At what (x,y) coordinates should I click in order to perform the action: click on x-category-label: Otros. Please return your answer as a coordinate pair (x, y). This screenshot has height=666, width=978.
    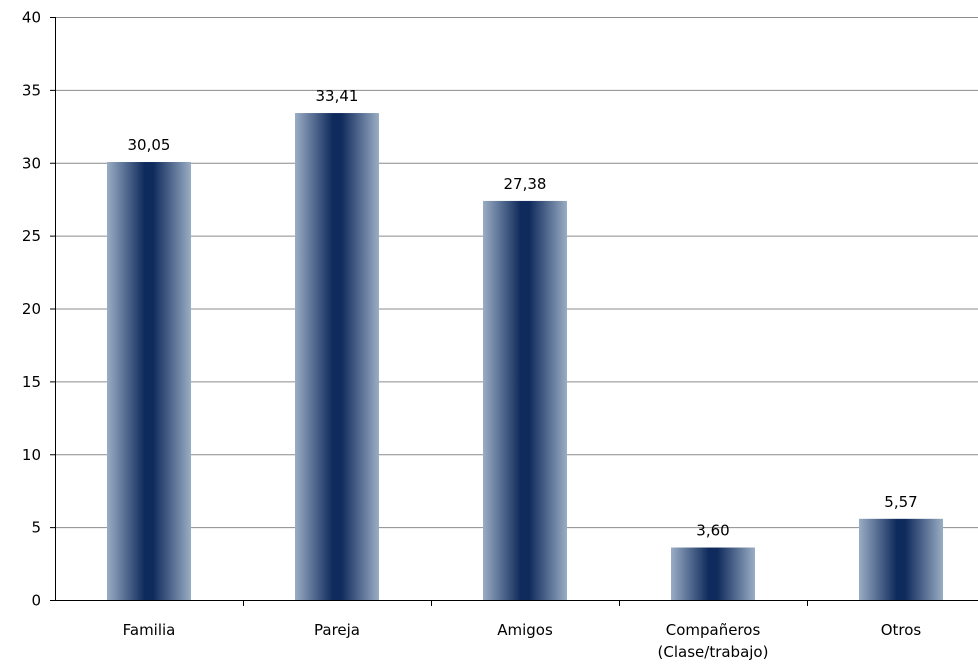
    Looking at the image, I should click on (901, 630).